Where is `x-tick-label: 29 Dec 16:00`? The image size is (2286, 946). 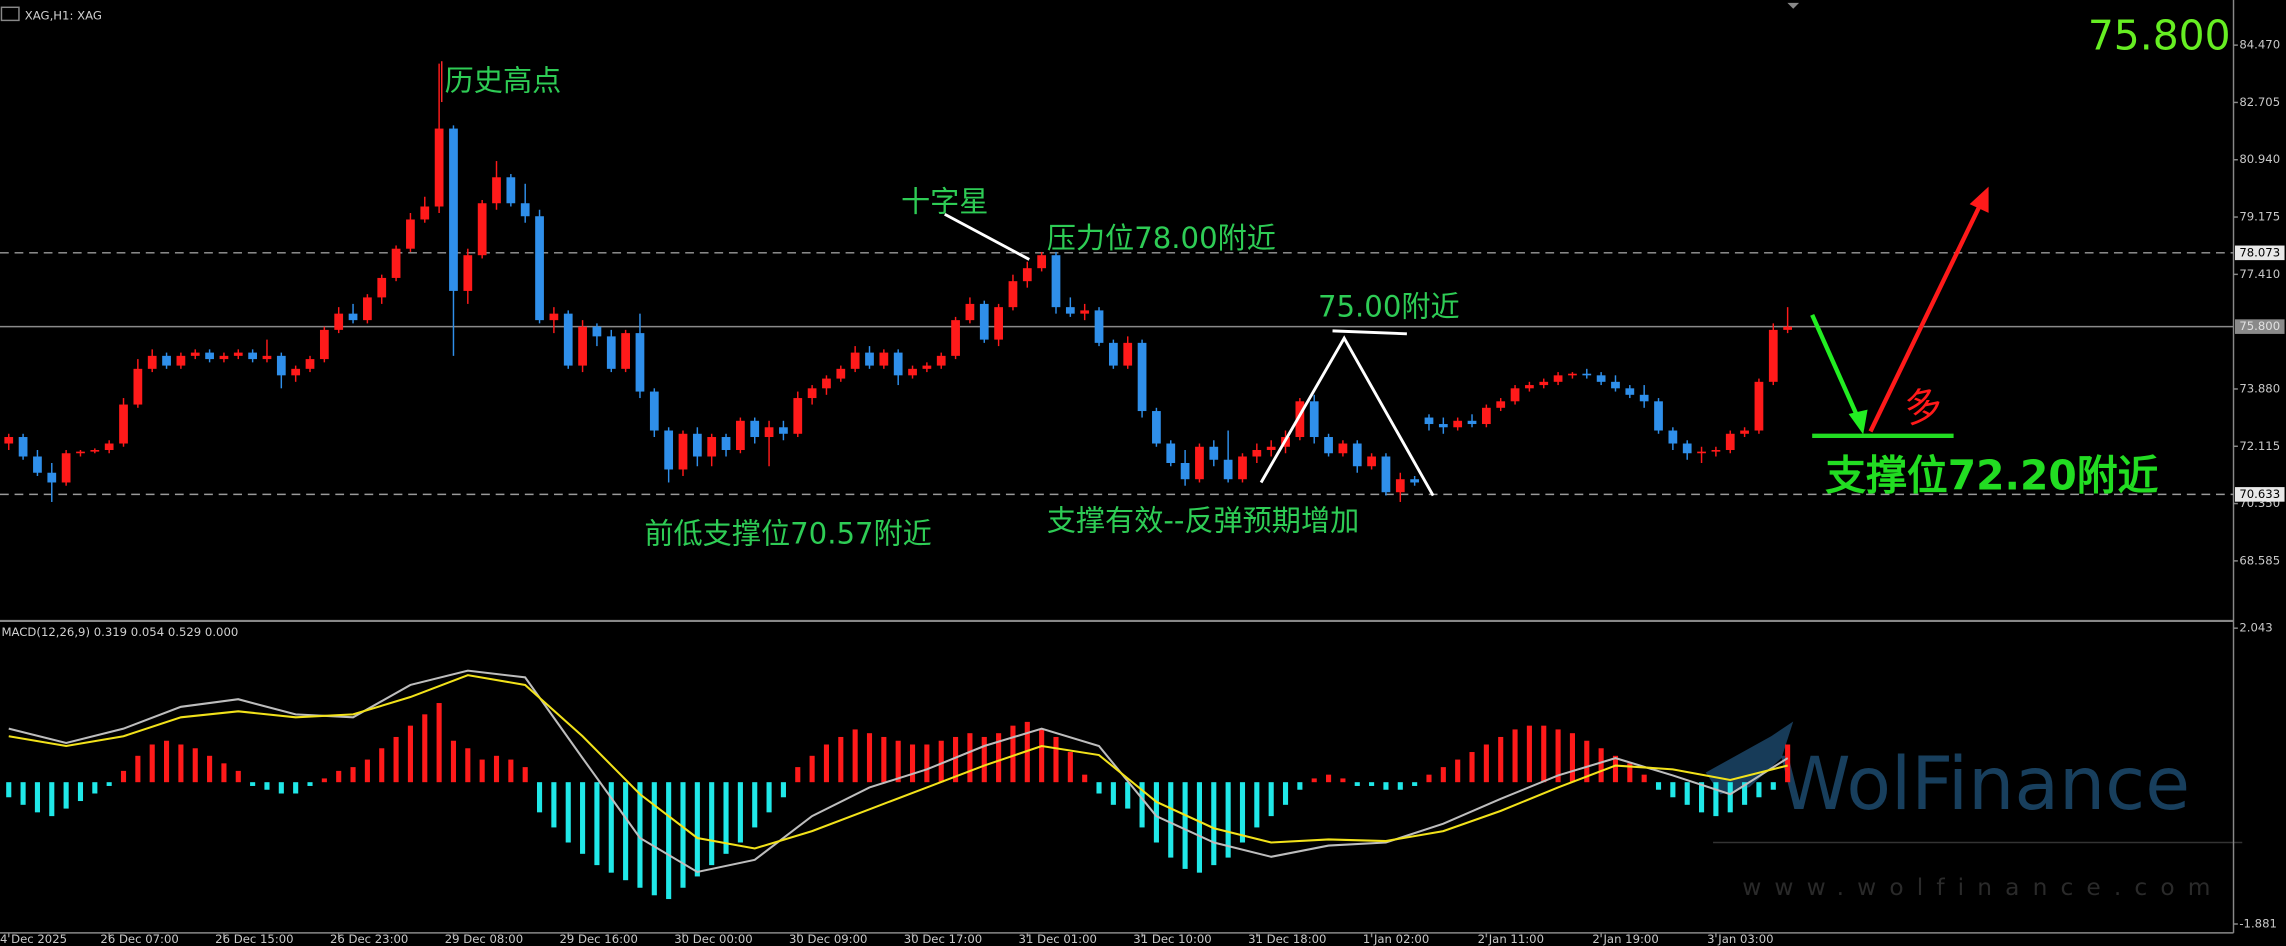 x-tick-label: 29 Dec 16:00 is located at coordinates (598, 939).